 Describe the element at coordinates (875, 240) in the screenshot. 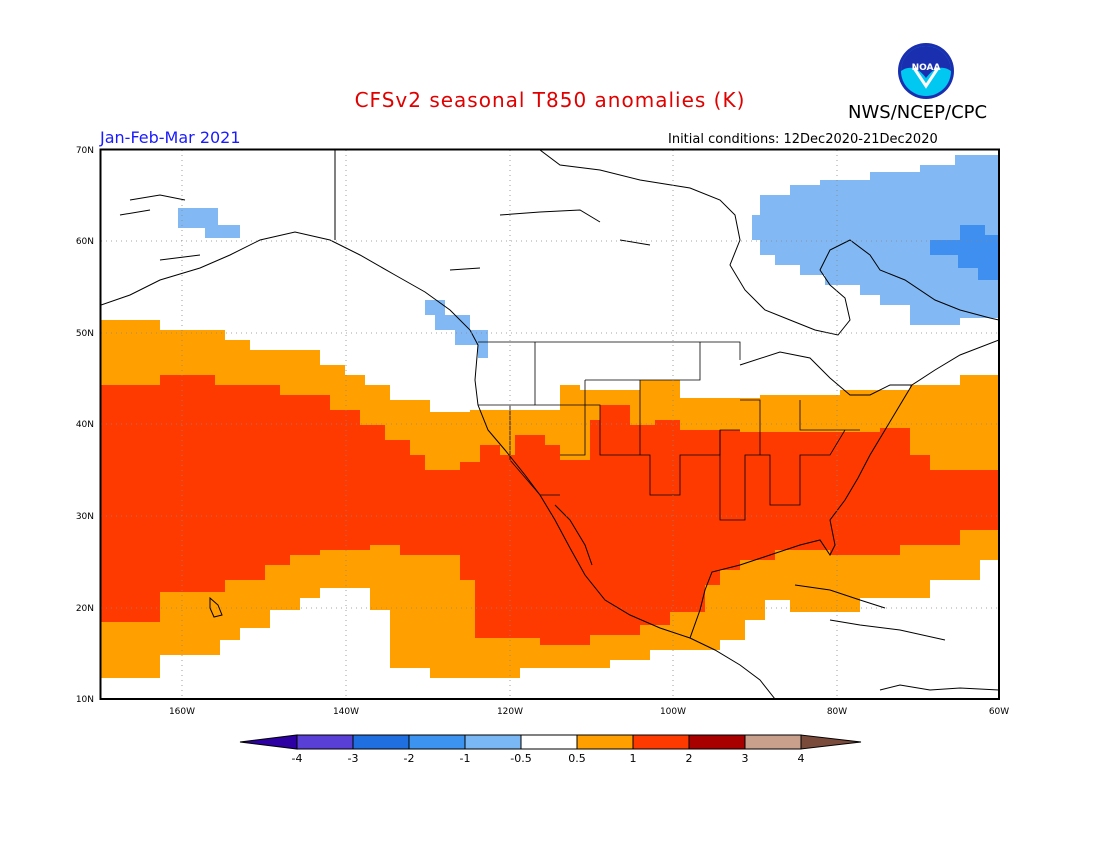

I see `anomaly-region-lightblue` at that location.